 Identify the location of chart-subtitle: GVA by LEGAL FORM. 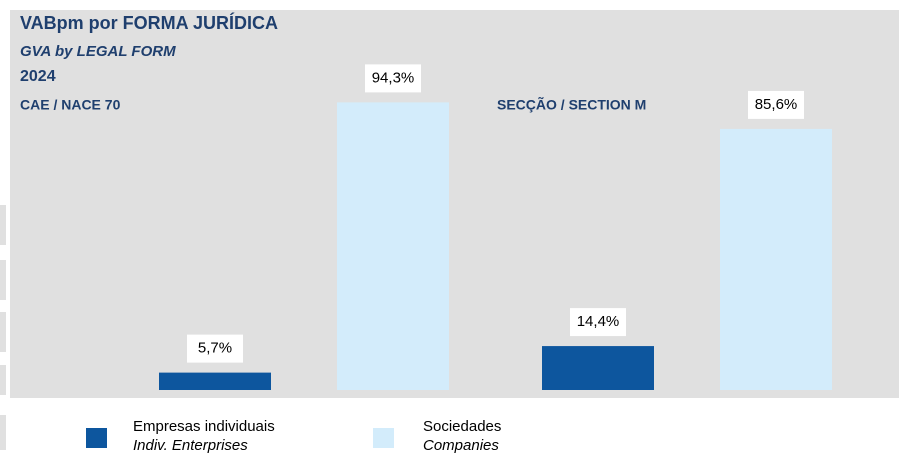
(98, 51).